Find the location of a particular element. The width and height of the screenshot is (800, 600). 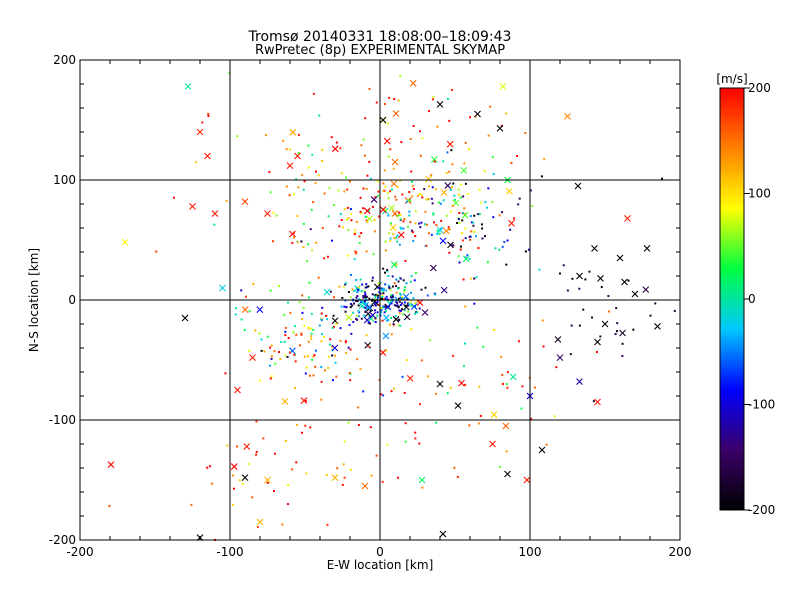

x-tick-label: 200 is located at coordinates (680, 552).